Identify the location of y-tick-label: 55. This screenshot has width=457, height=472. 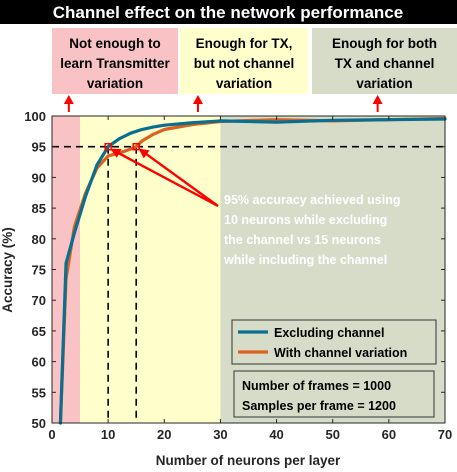
(39, 392).